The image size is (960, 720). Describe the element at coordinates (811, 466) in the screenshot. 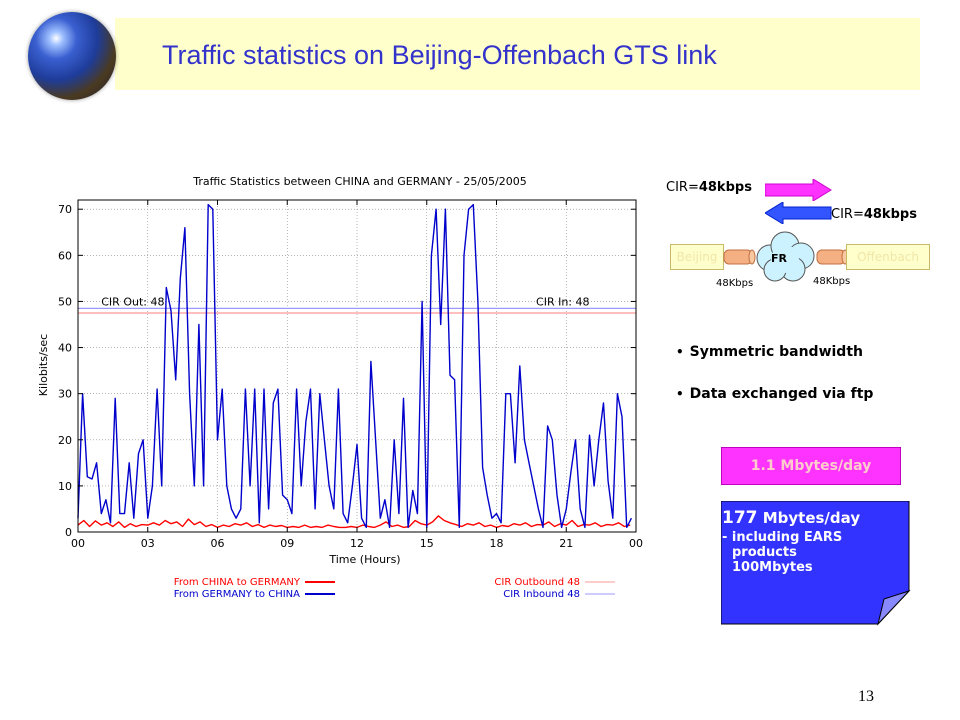

I see `outbound-volume-box: 1.1 Mbytes/day` at that location.